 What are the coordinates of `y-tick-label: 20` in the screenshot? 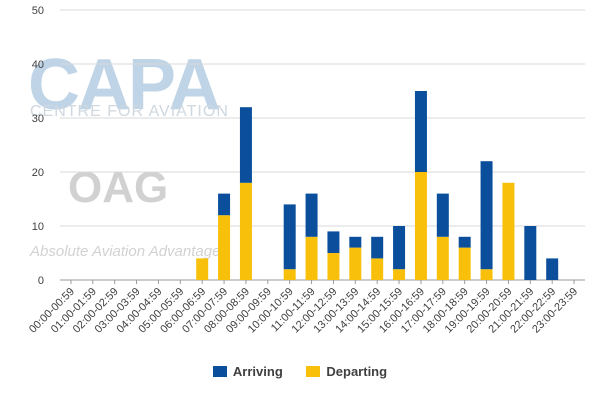 It's located at (38, 173).